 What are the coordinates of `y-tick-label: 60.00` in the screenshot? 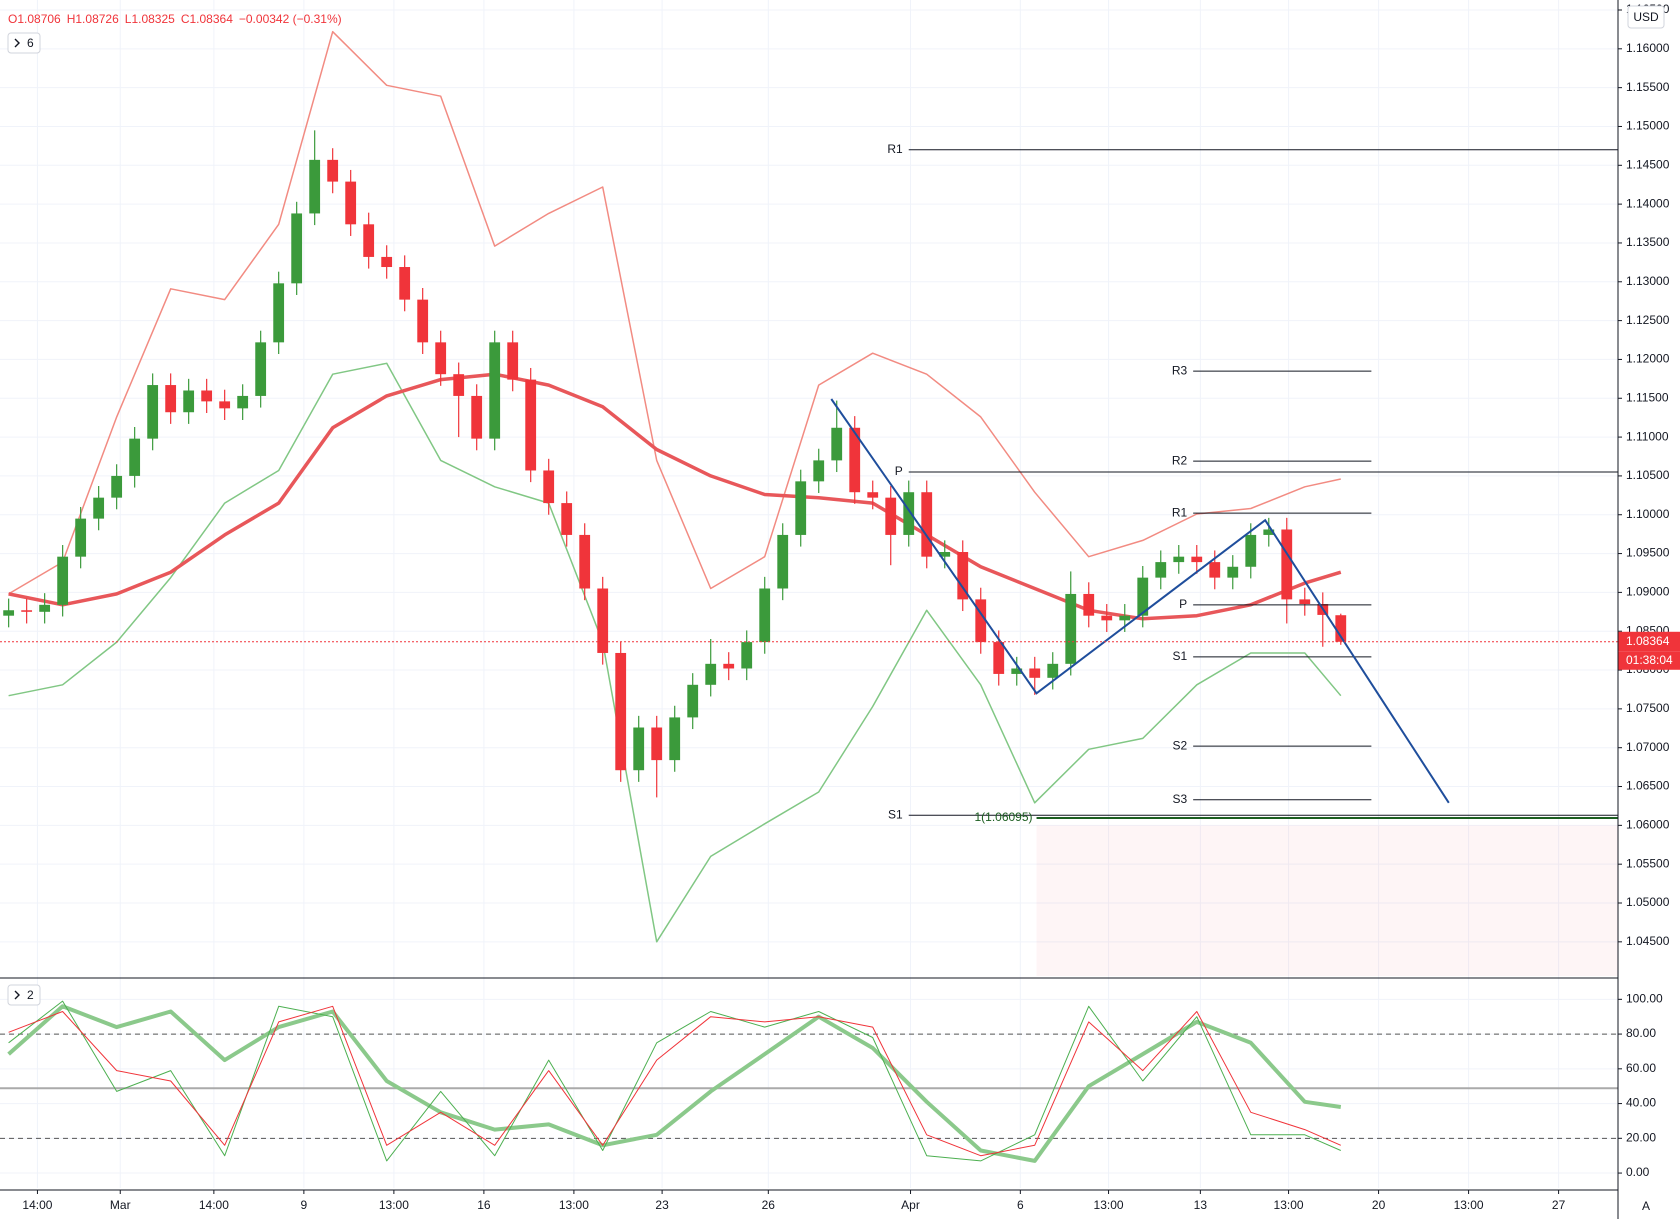 It's located at (1641, 1068).